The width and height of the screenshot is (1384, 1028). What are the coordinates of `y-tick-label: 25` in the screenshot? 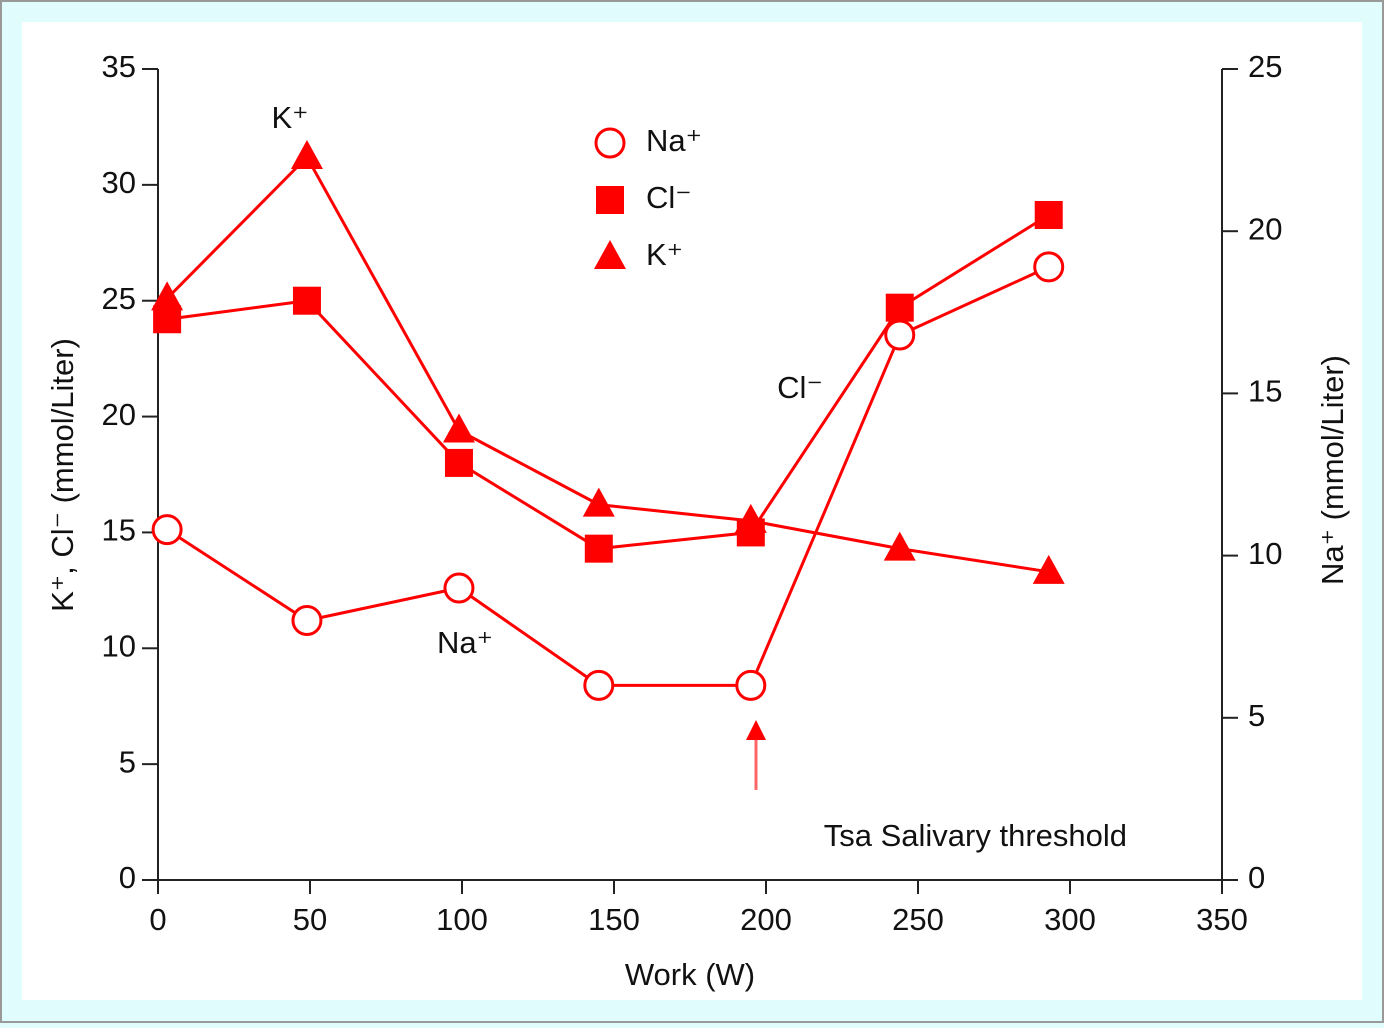 It's located at (119, 298).